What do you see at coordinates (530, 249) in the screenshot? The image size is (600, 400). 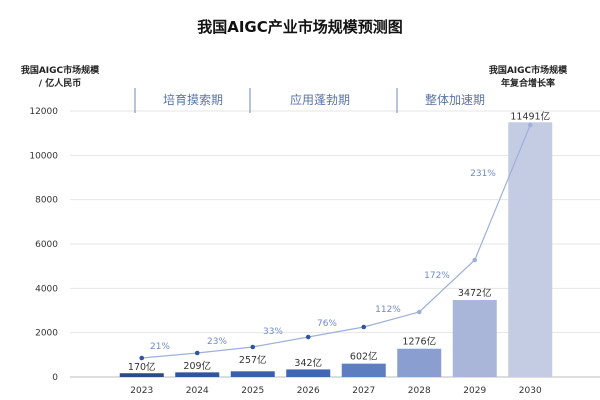 I see `bar-2030` at bounding box center [530, 249].